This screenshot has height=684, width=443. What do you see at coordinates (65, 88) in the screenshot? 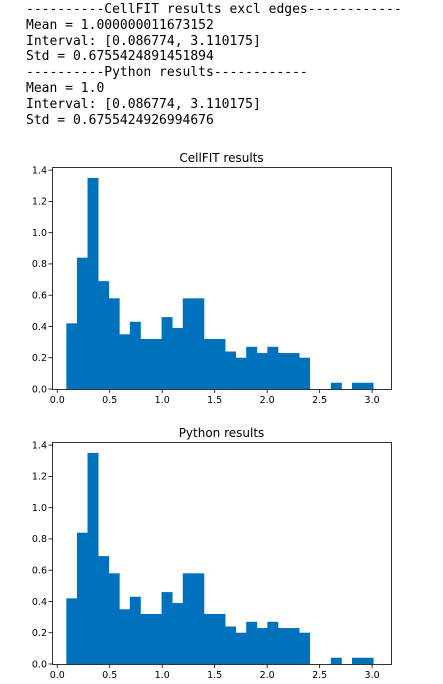
I see `console-line: Mean = 1.0` at bounding box center [65, 88].